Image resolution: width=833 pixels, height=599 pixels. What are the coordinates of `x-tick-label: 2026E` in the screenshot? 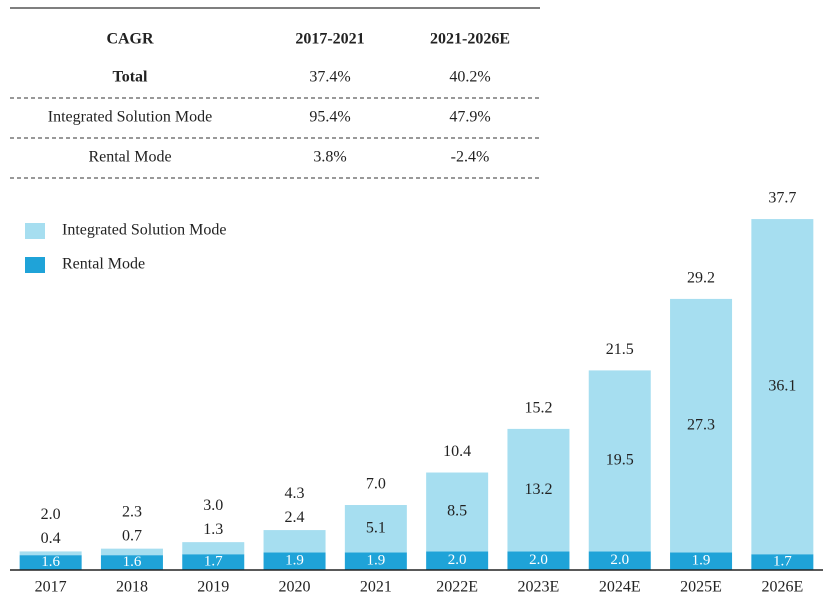 It's located at (782, 587).